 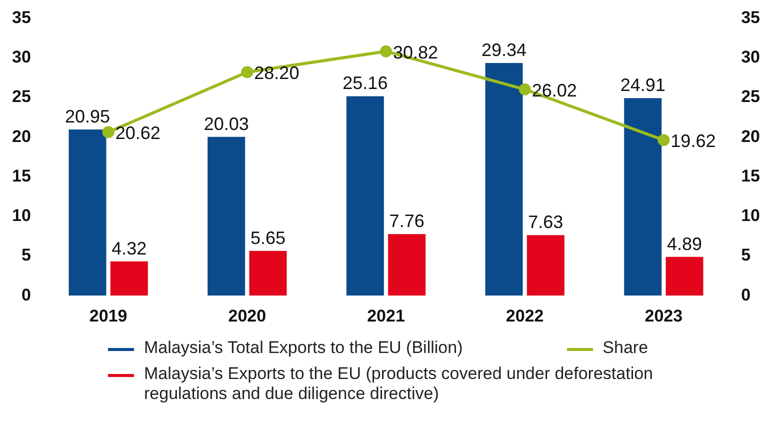 I want to click on data-label: 30.82, so click(x=415, y=52).